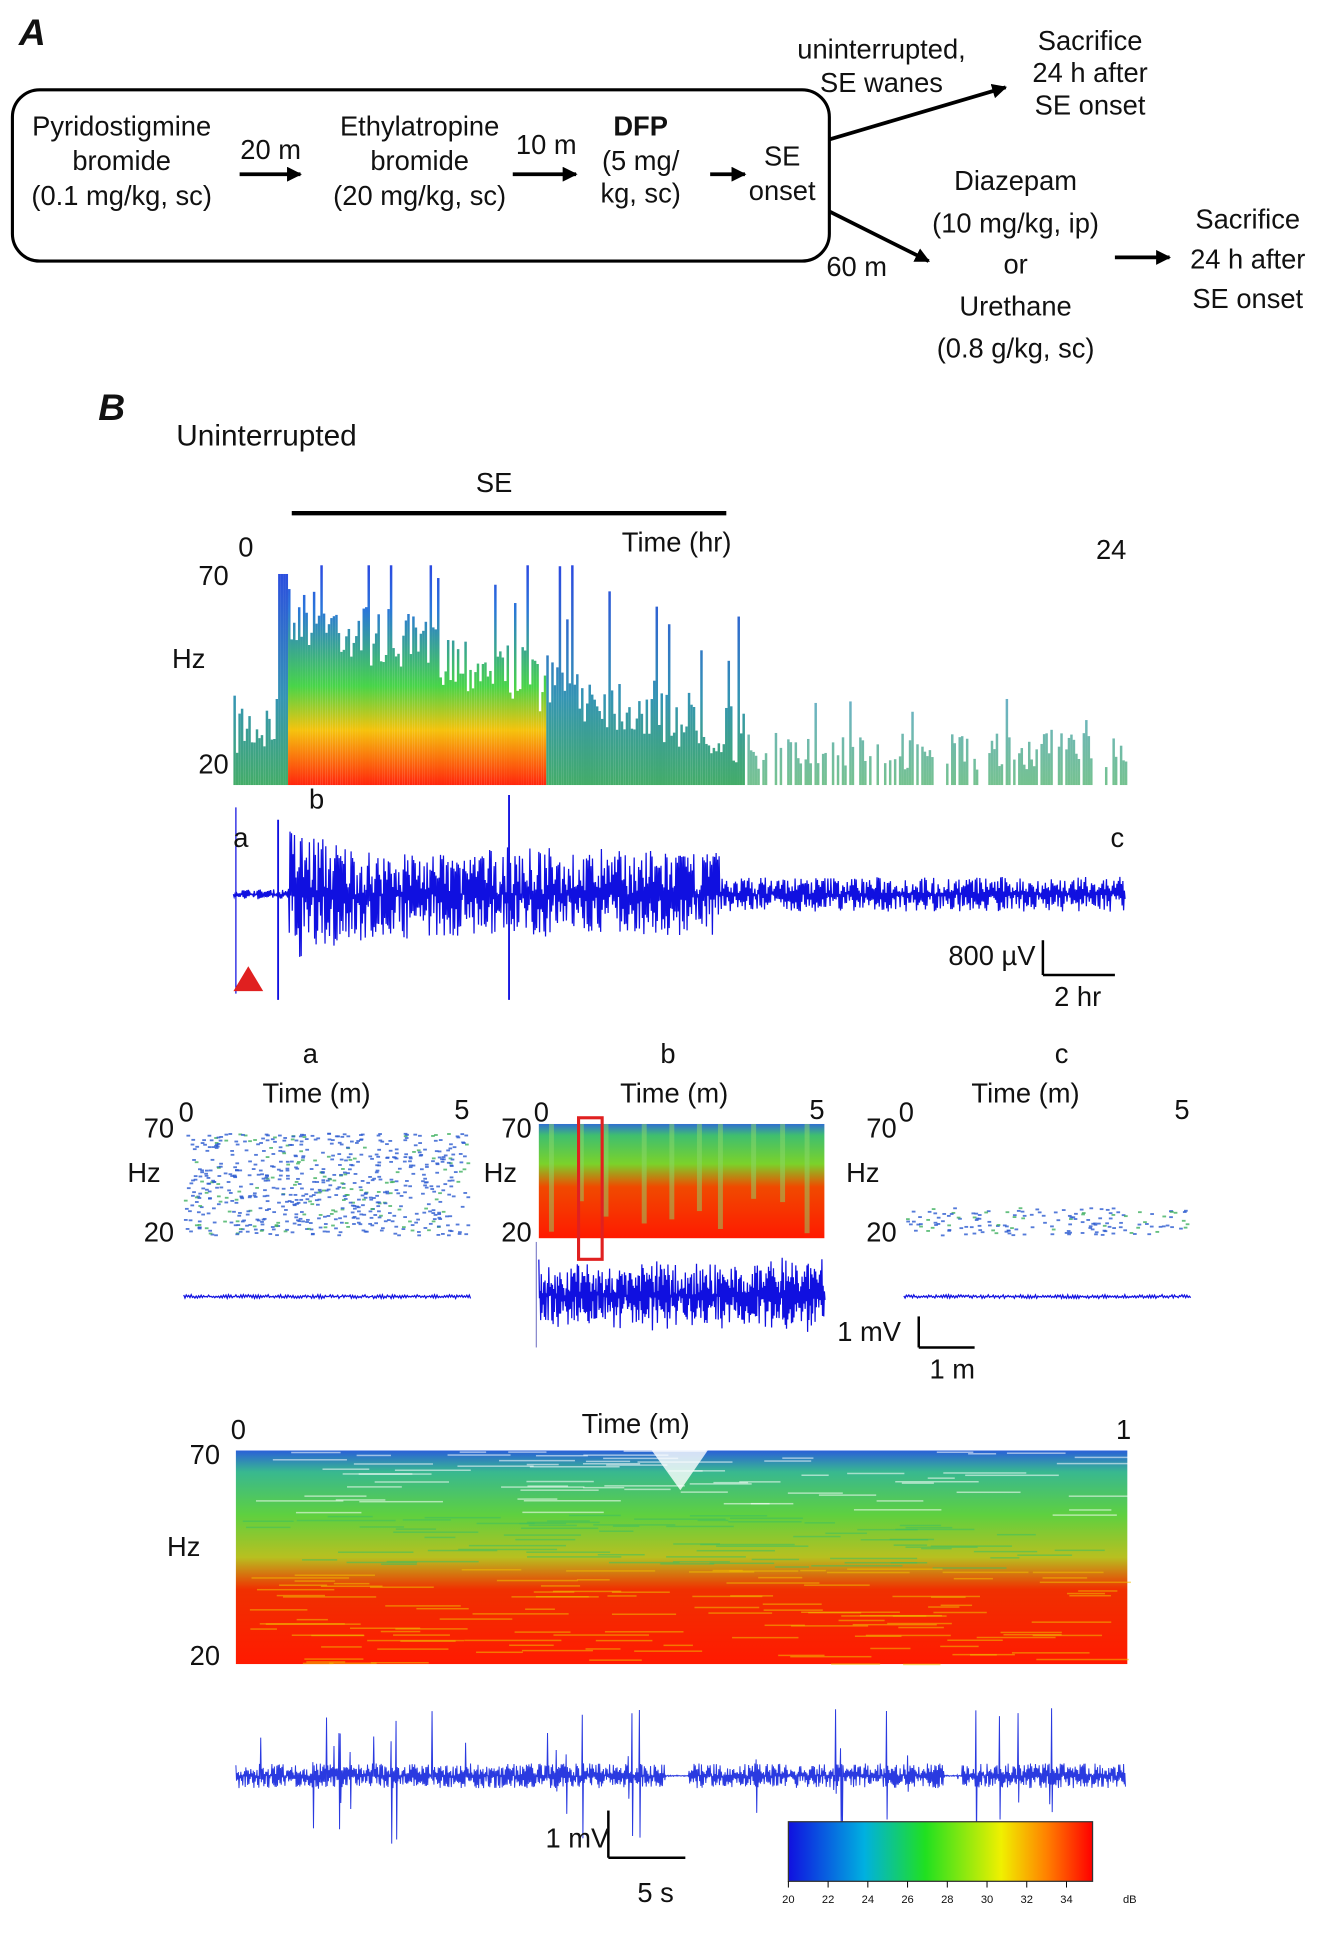  What do you see at coordinates (1027, 1900) in the screenshot?
I see `colorbar-tick-label: 32` at bounding box center [1027, 1900].